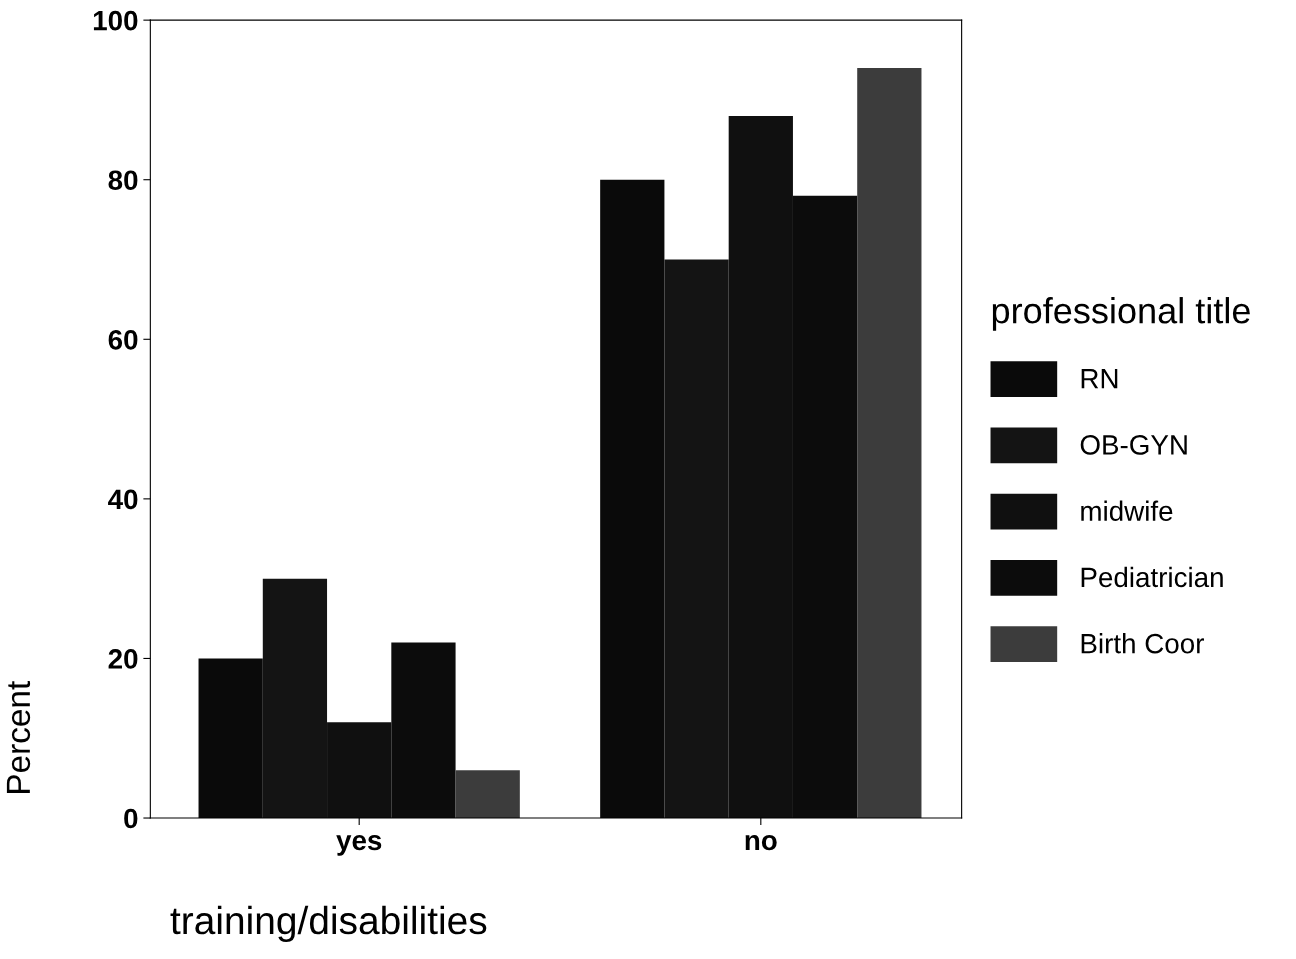 The width and height of the screenshot is (1296, 959). Describe the element at coordinates (1133, 445) in the screenshot. I see `legend-label: OB-GYN` at that location.